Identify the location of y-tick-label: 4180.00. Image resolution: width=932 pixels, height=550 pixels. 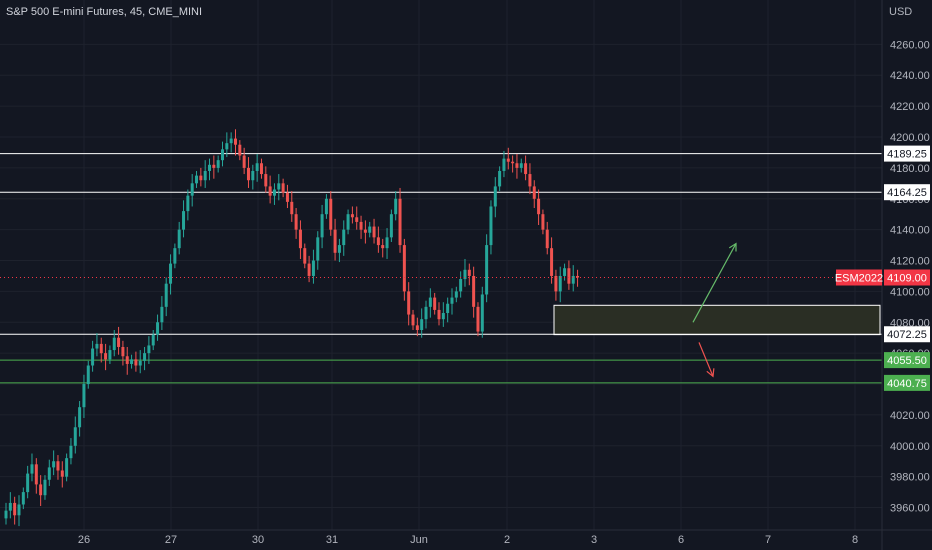
(910, 169).